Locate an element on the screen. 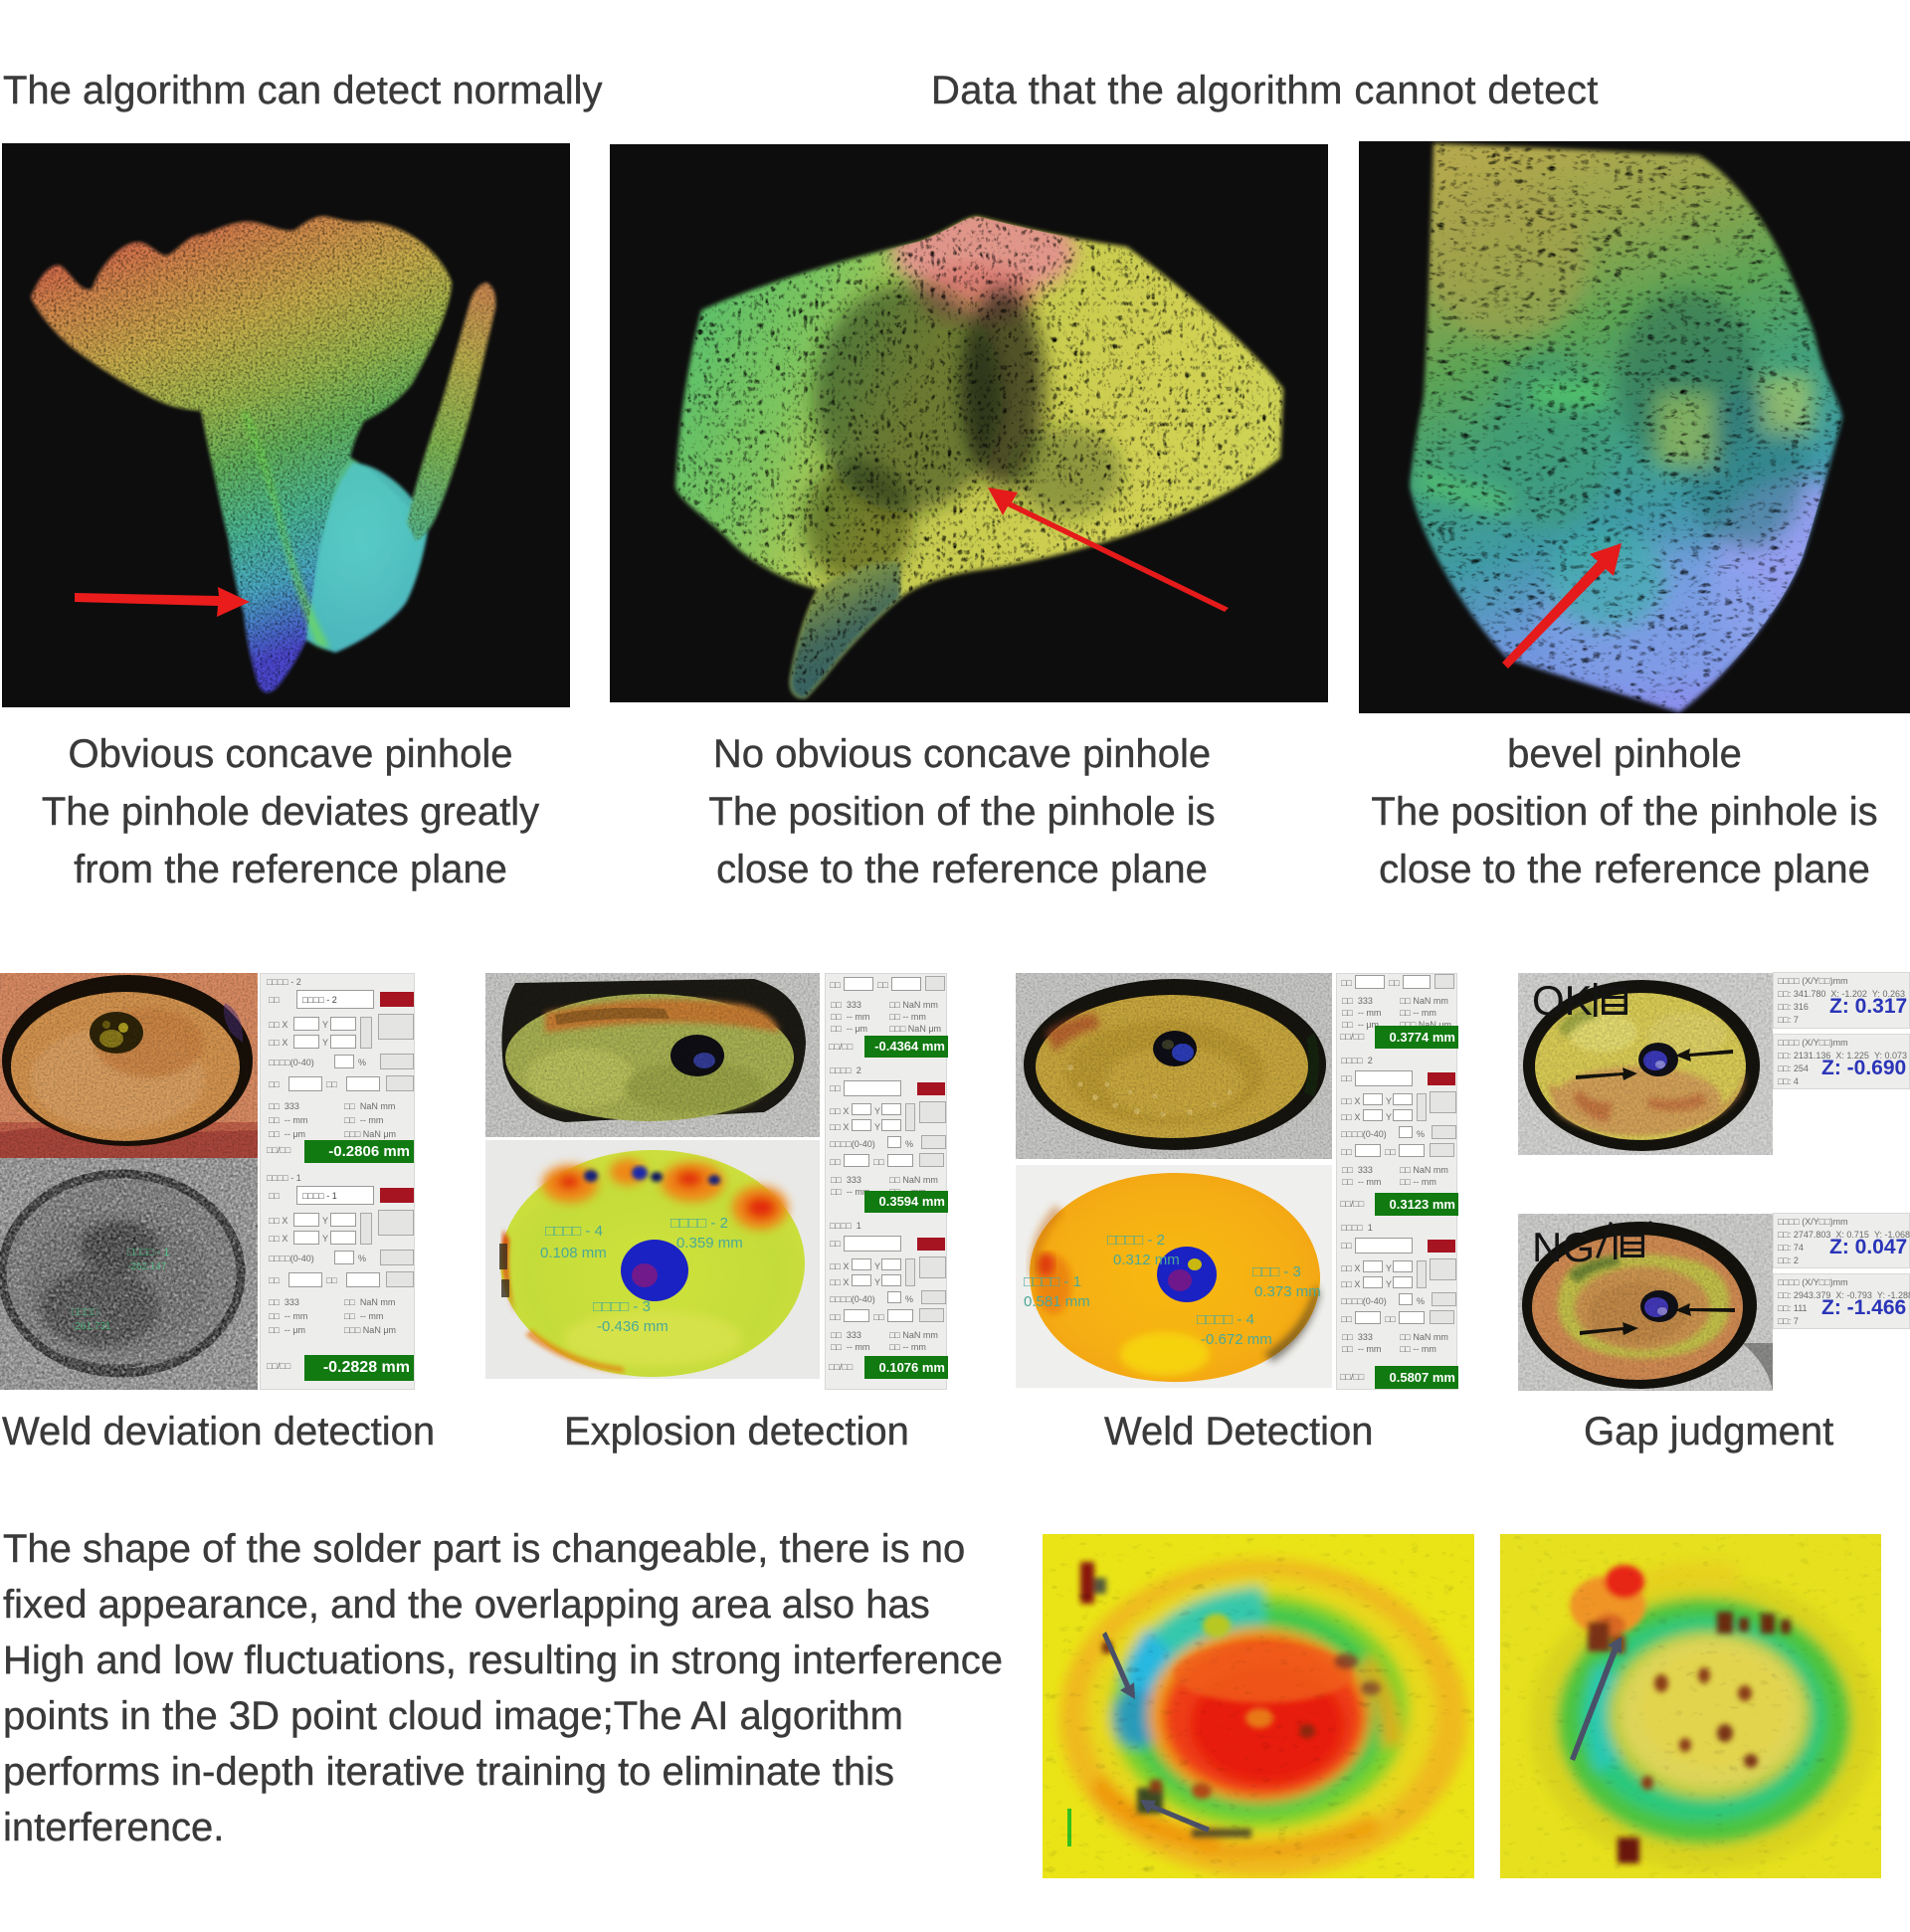  svg-text: 0.359 mm is located at coordinates (709, 1243).